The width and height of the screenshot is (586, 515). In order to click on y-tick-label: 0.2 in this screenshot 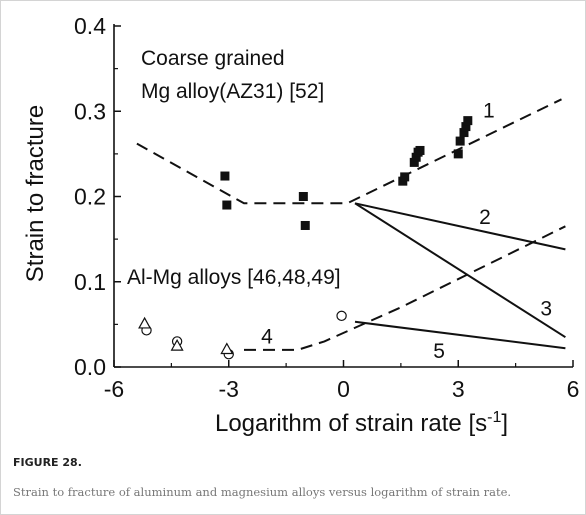, I will do `click(90, 197)`.